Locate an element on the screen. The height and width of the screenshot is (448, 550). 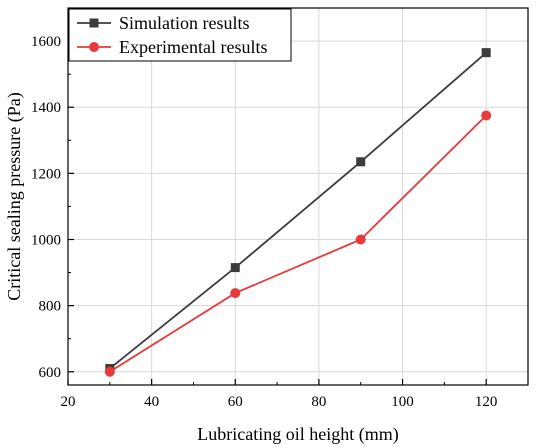
x-tick-label: 100 is located at coordinates (402, 402).